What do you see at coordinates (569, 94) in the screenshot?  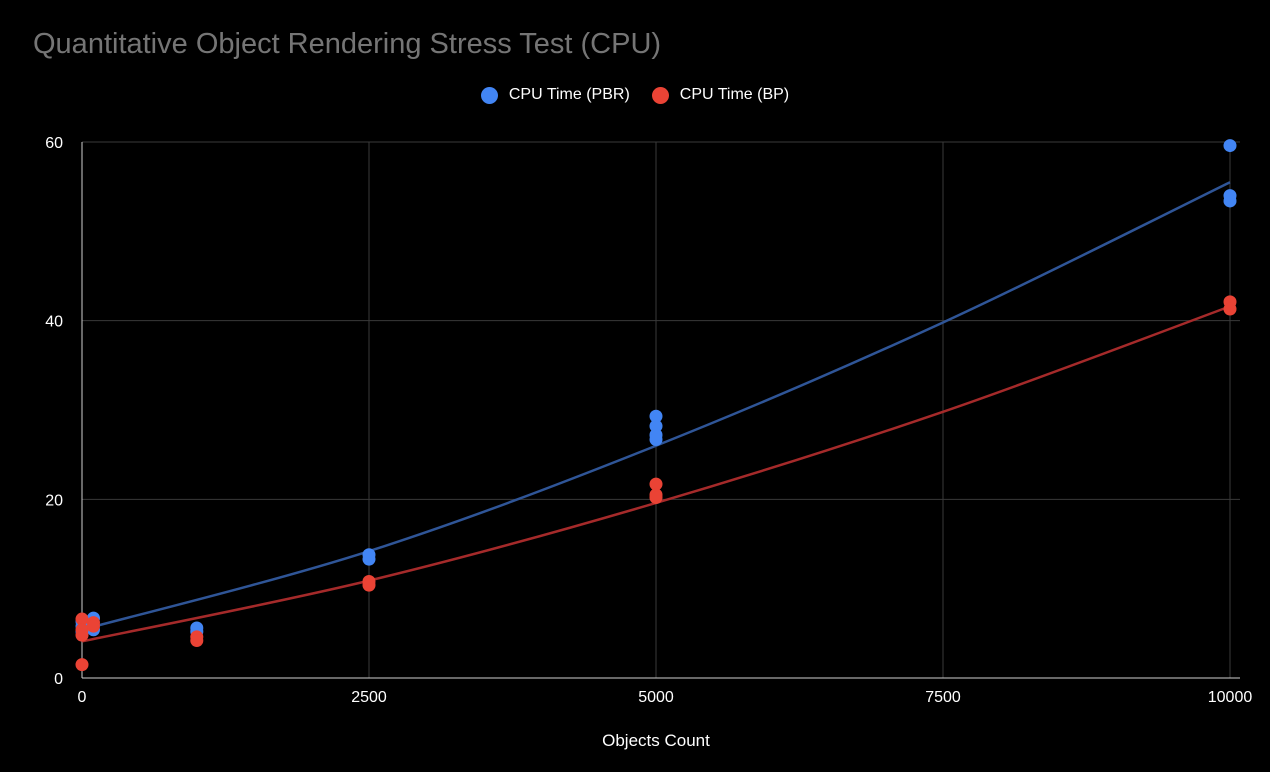 I see `legend-label-pbr: CPU Time (PBR)` at bounding box center [569, 94].